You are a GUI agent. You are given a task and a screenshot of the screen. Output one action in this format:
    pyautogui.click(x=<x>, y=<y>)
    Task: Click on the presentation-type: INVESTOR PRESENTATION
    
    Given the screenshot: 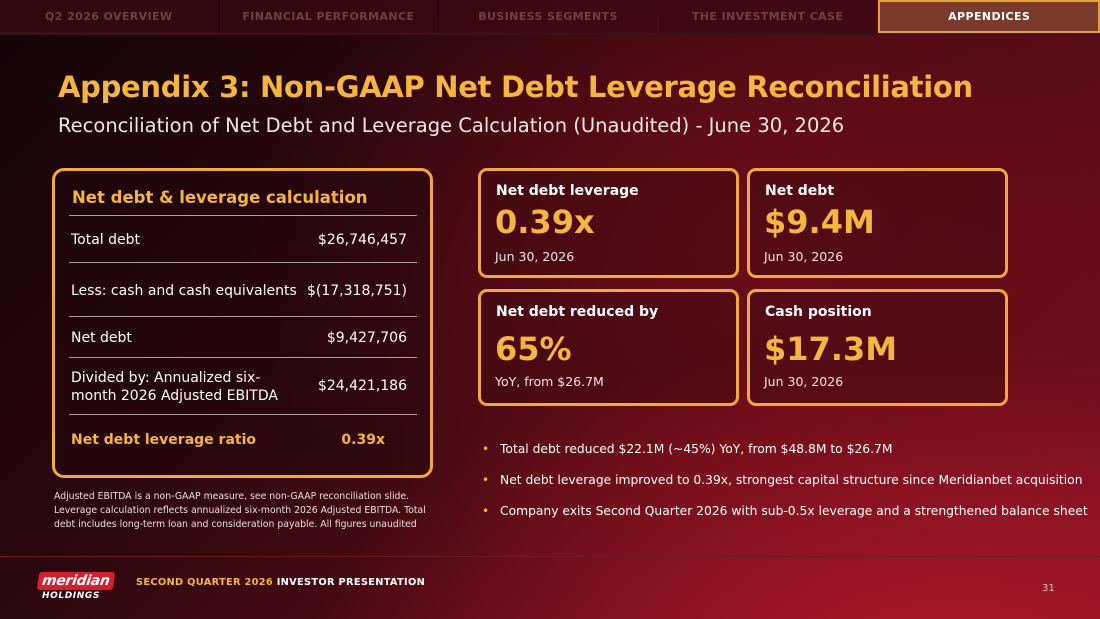 What is the action you would take?
    pyautogui.click(x=351, y=582)
    